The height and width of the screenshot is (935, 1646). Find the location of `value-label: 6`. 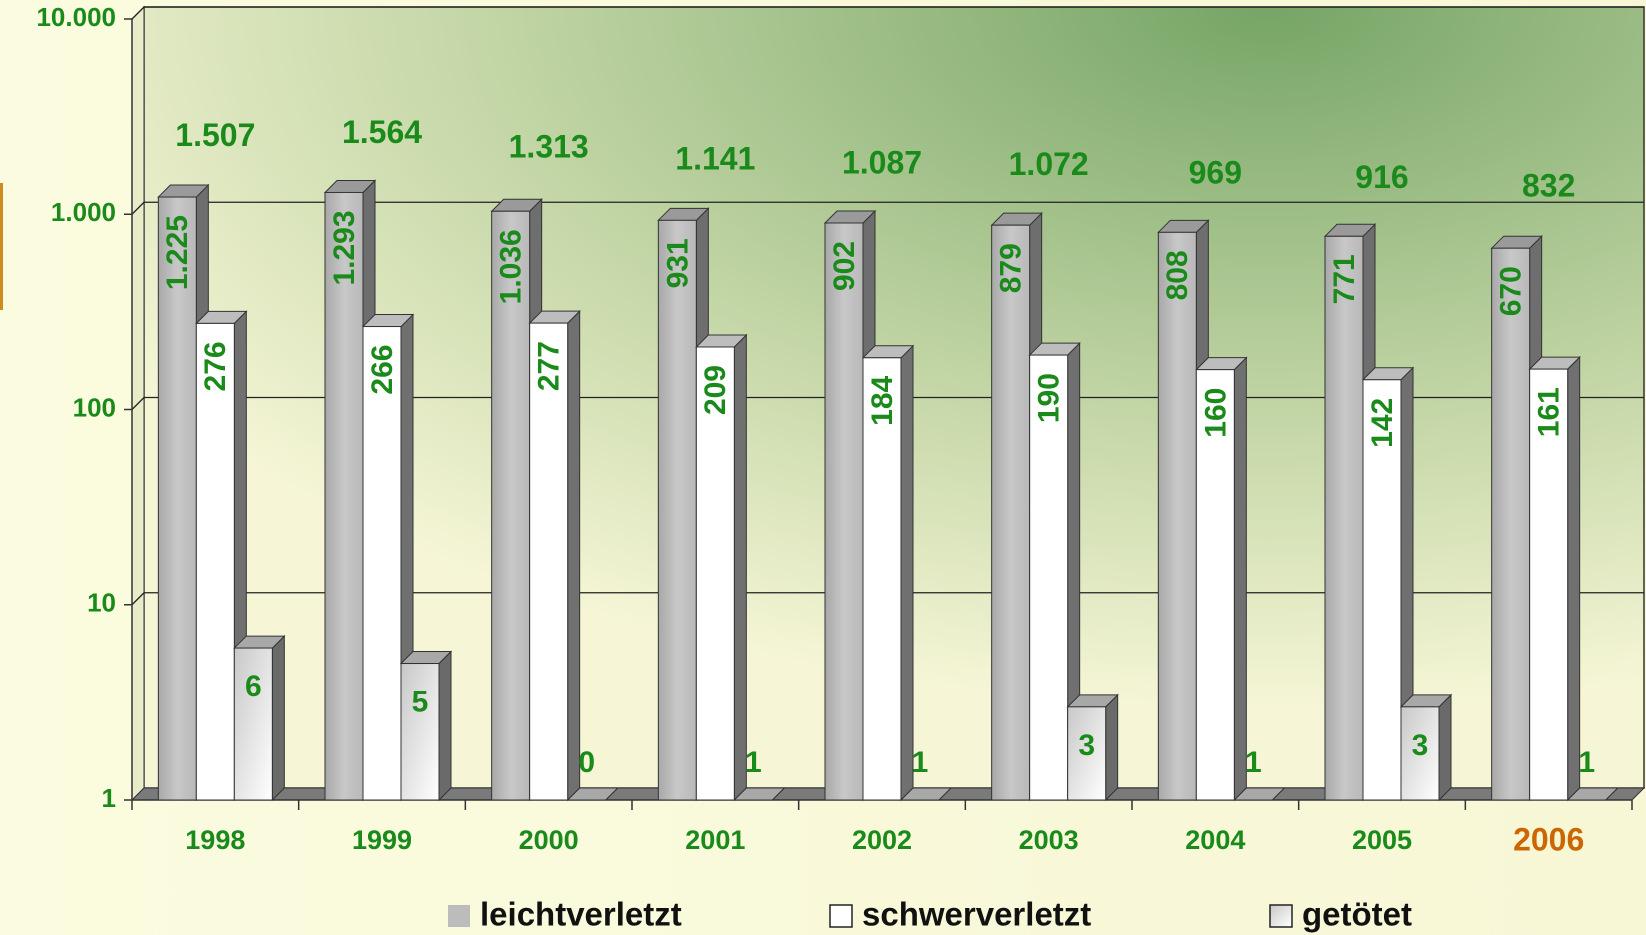

value-label: 6 is located at coordinates (253, 686).